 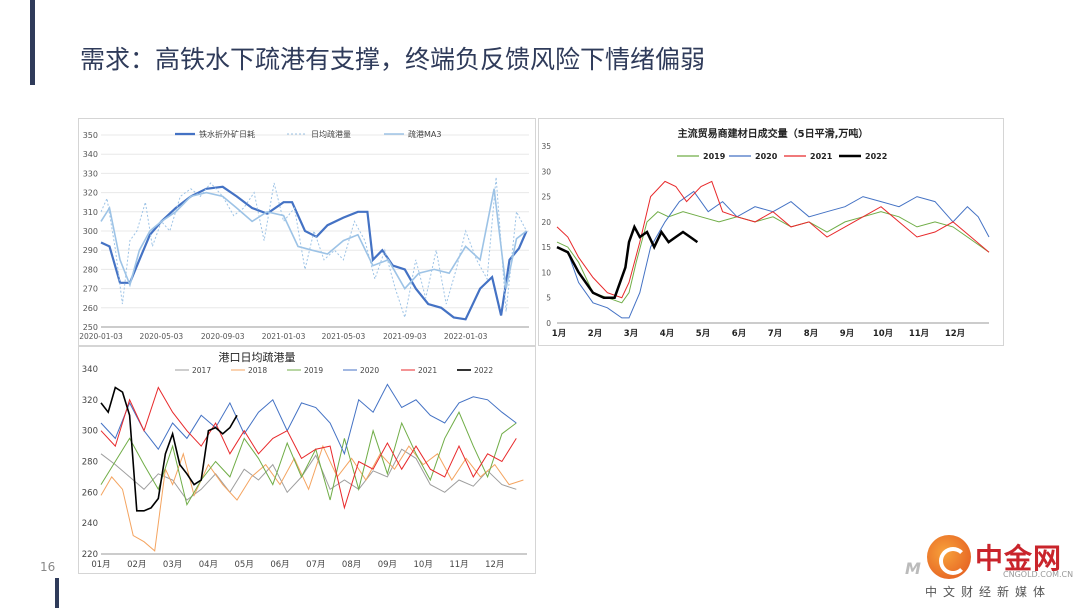 I want to click on legend-label: 疏港MA3, so click(x=424, y=134).